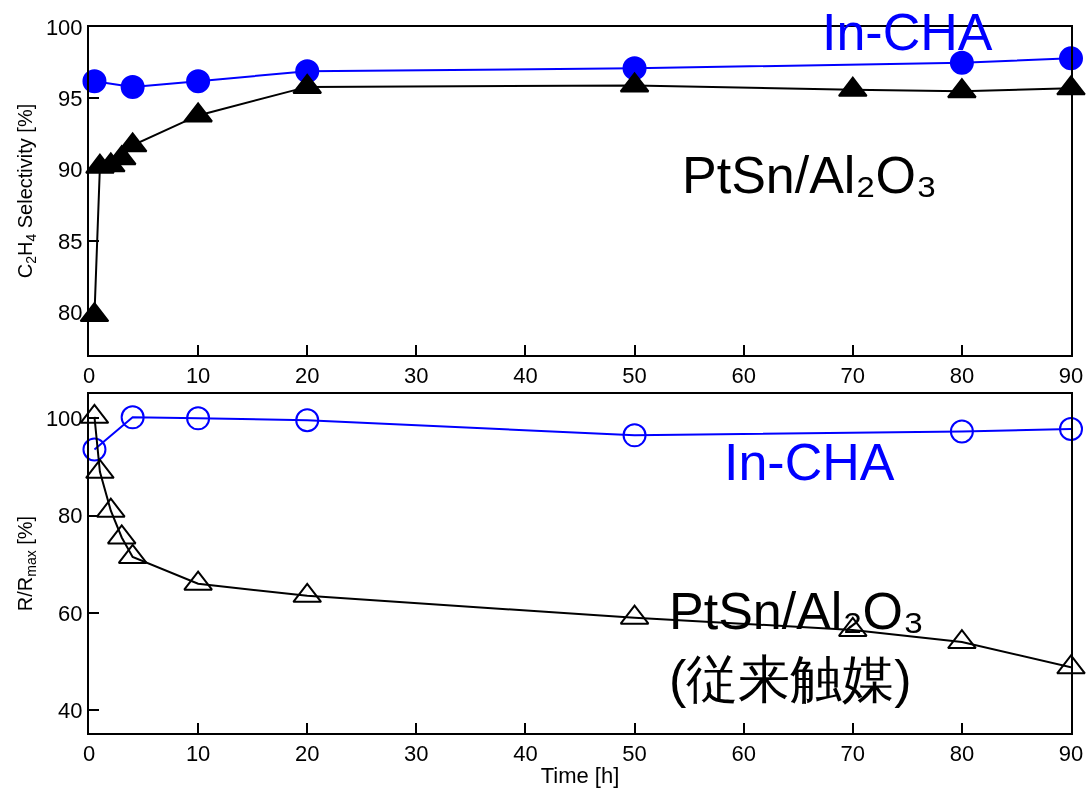  I want to click on y-tick-label: 40, so click(70, 710).